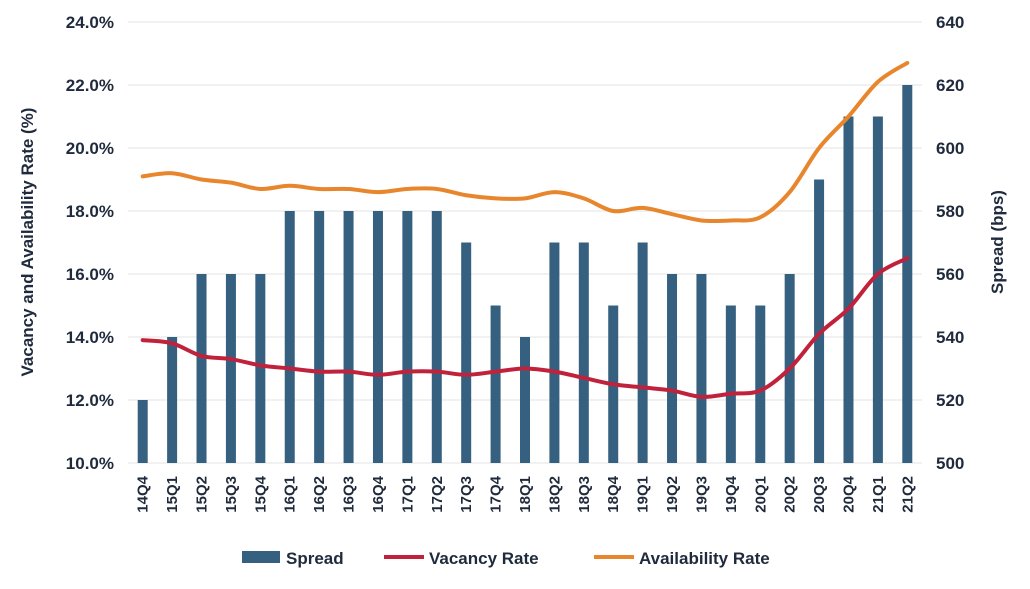 Image resolution: width=1030 pixels, height=589 pixels. What do you see at coordinates (436, 337) in the screenshot?
I see `bar-spread-17Q2` at bounding box center [436, 337].